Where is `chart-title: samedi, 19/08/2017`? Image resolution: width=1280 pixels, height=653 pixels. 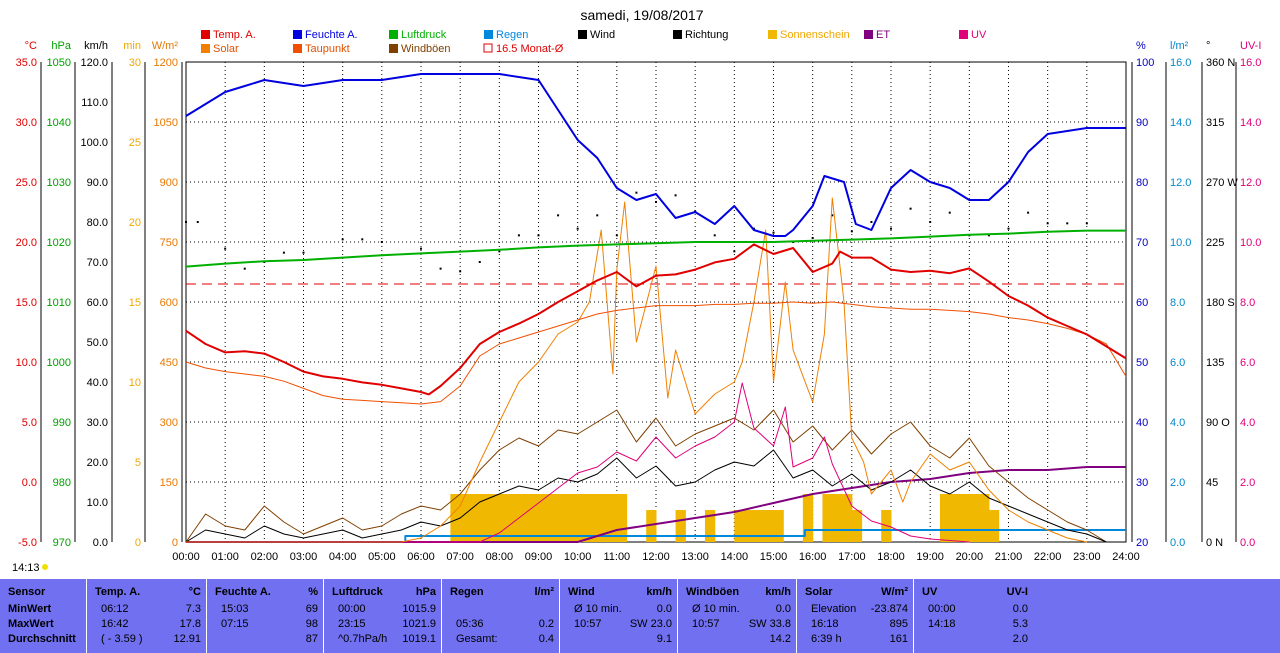 chart-title: samedi, 19/08/2017 is located at coordinates (642, 15).